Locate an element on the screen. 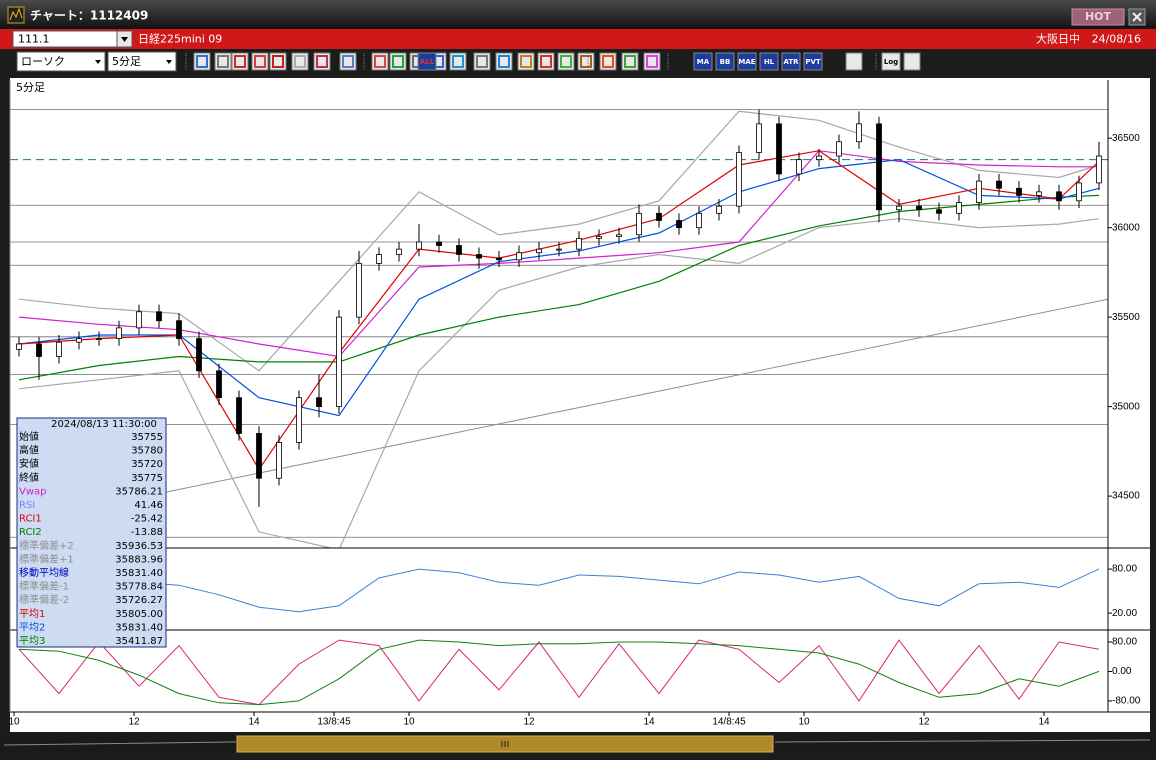  hot-button is located at coordinates (1098, 17).